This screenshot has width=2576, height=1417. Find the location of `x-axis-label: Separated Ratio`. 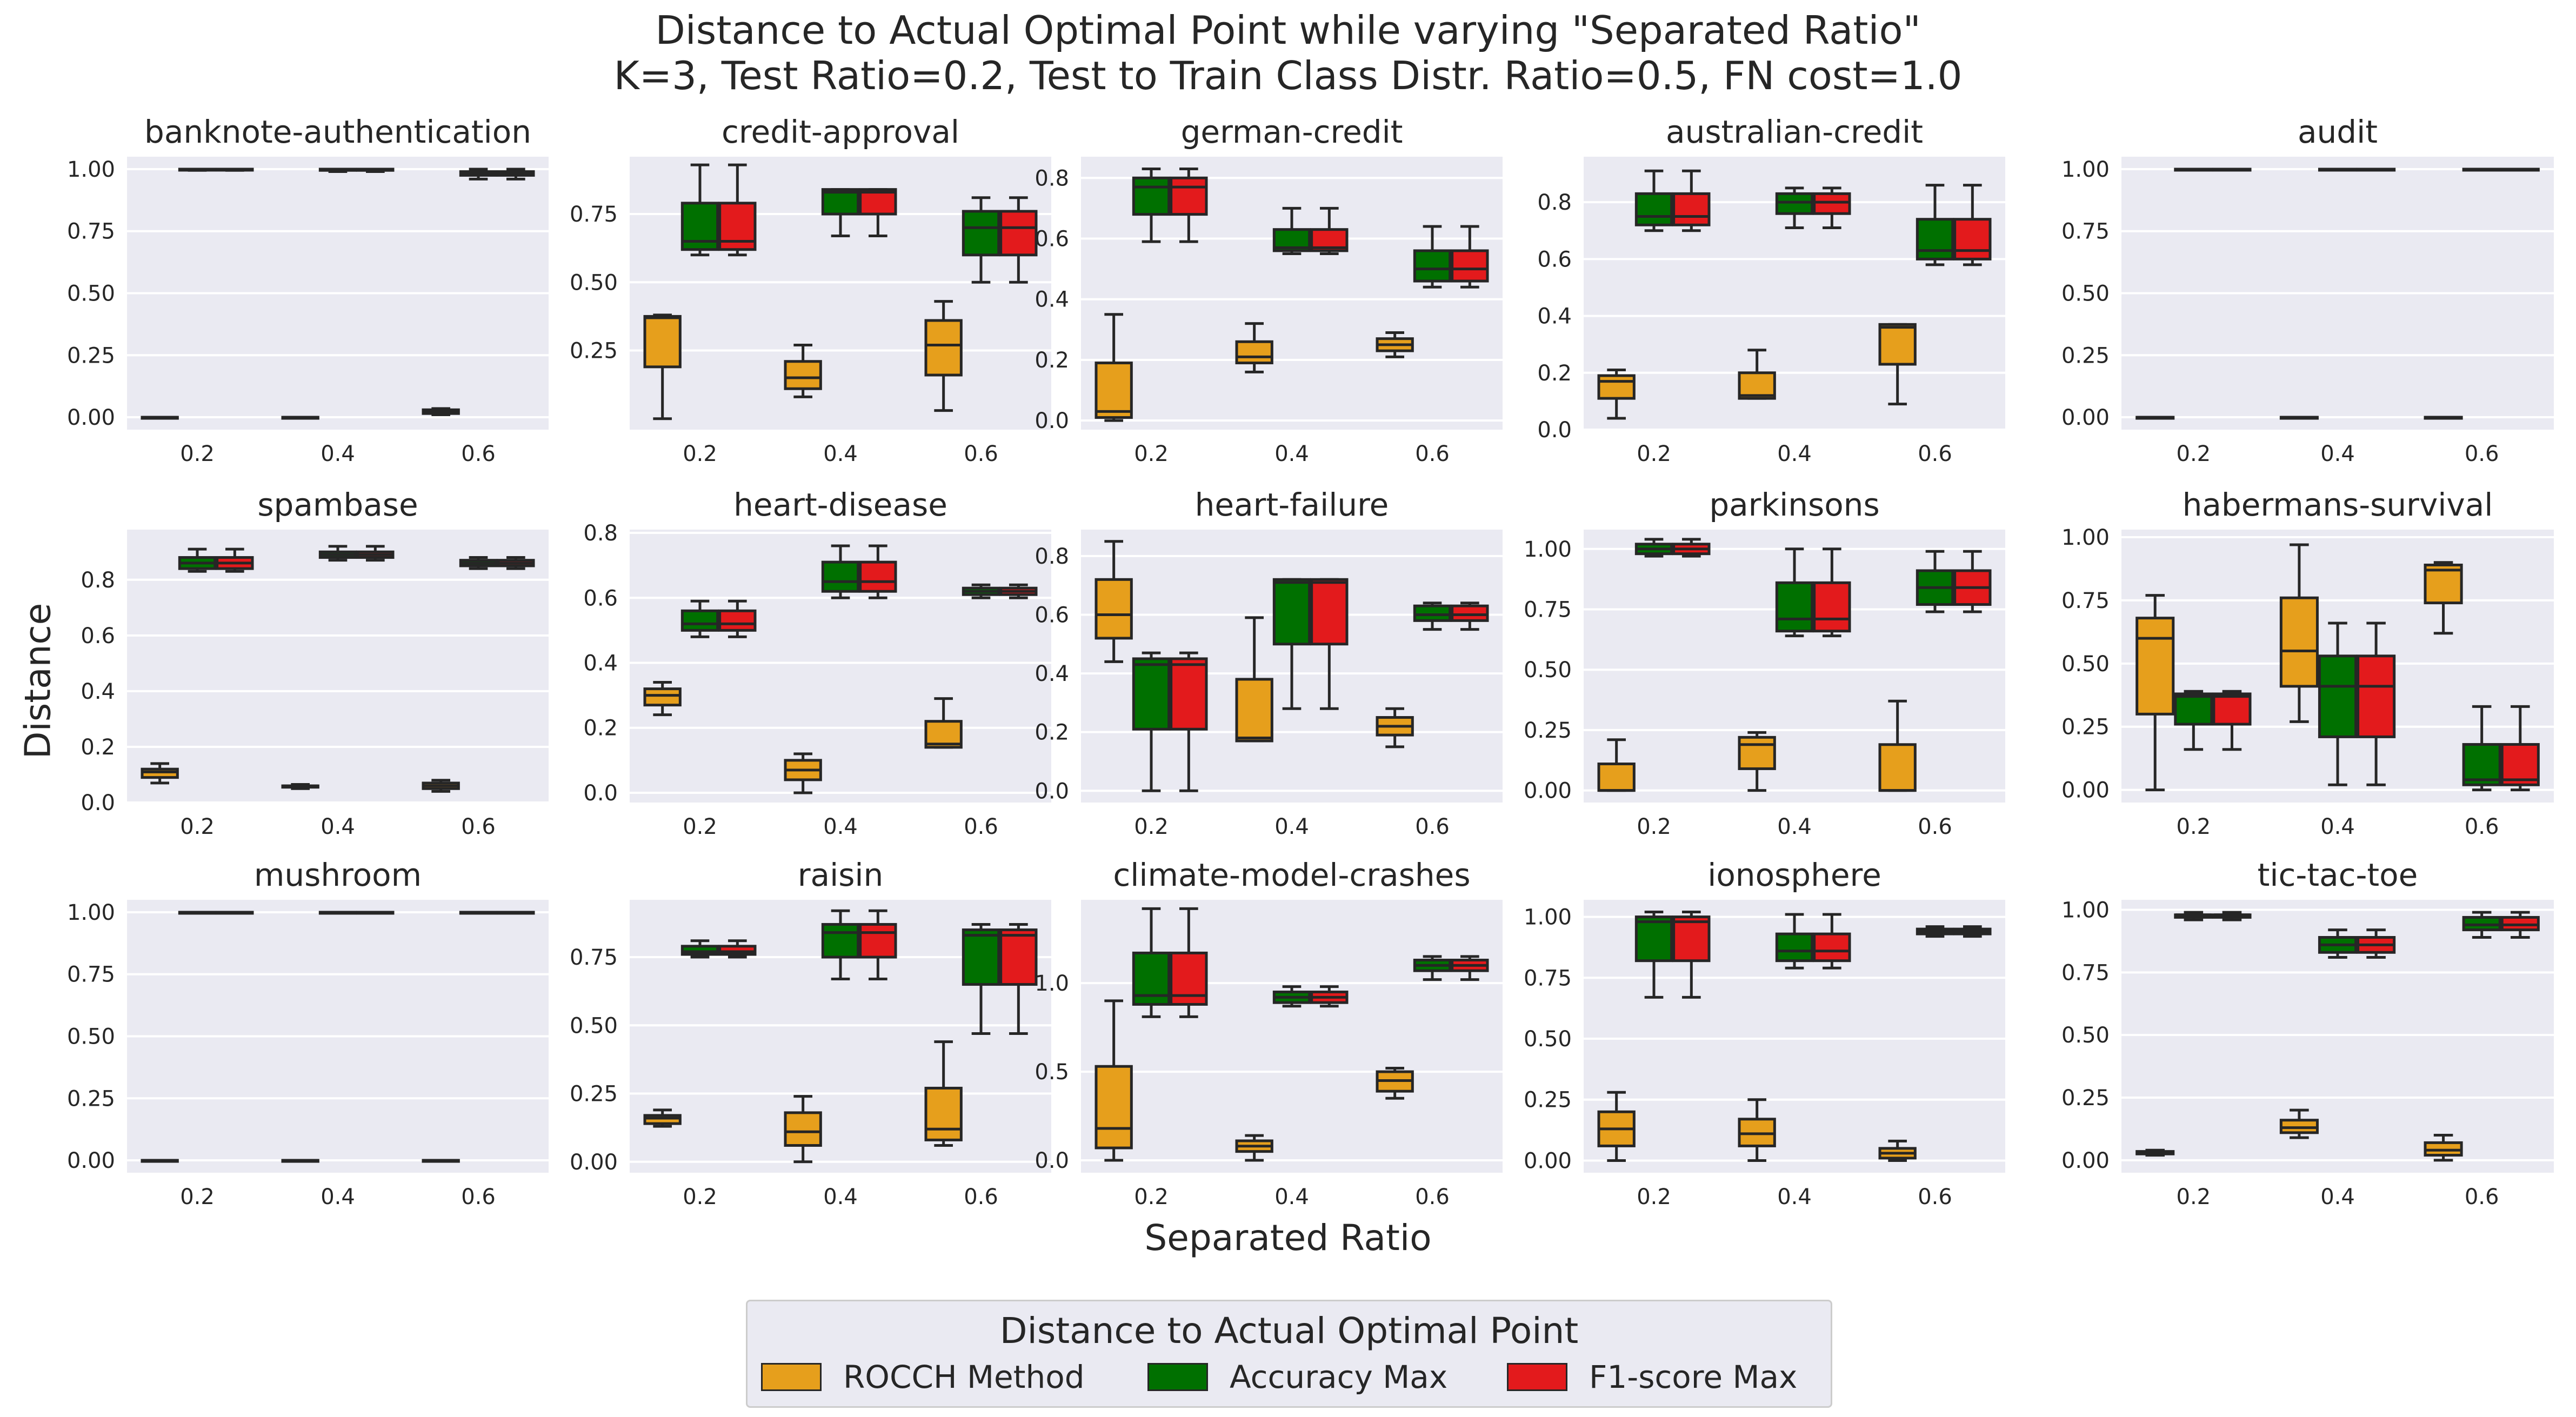

x-axis-label: Separated Ratio is located at coordinates (1288, 1238).